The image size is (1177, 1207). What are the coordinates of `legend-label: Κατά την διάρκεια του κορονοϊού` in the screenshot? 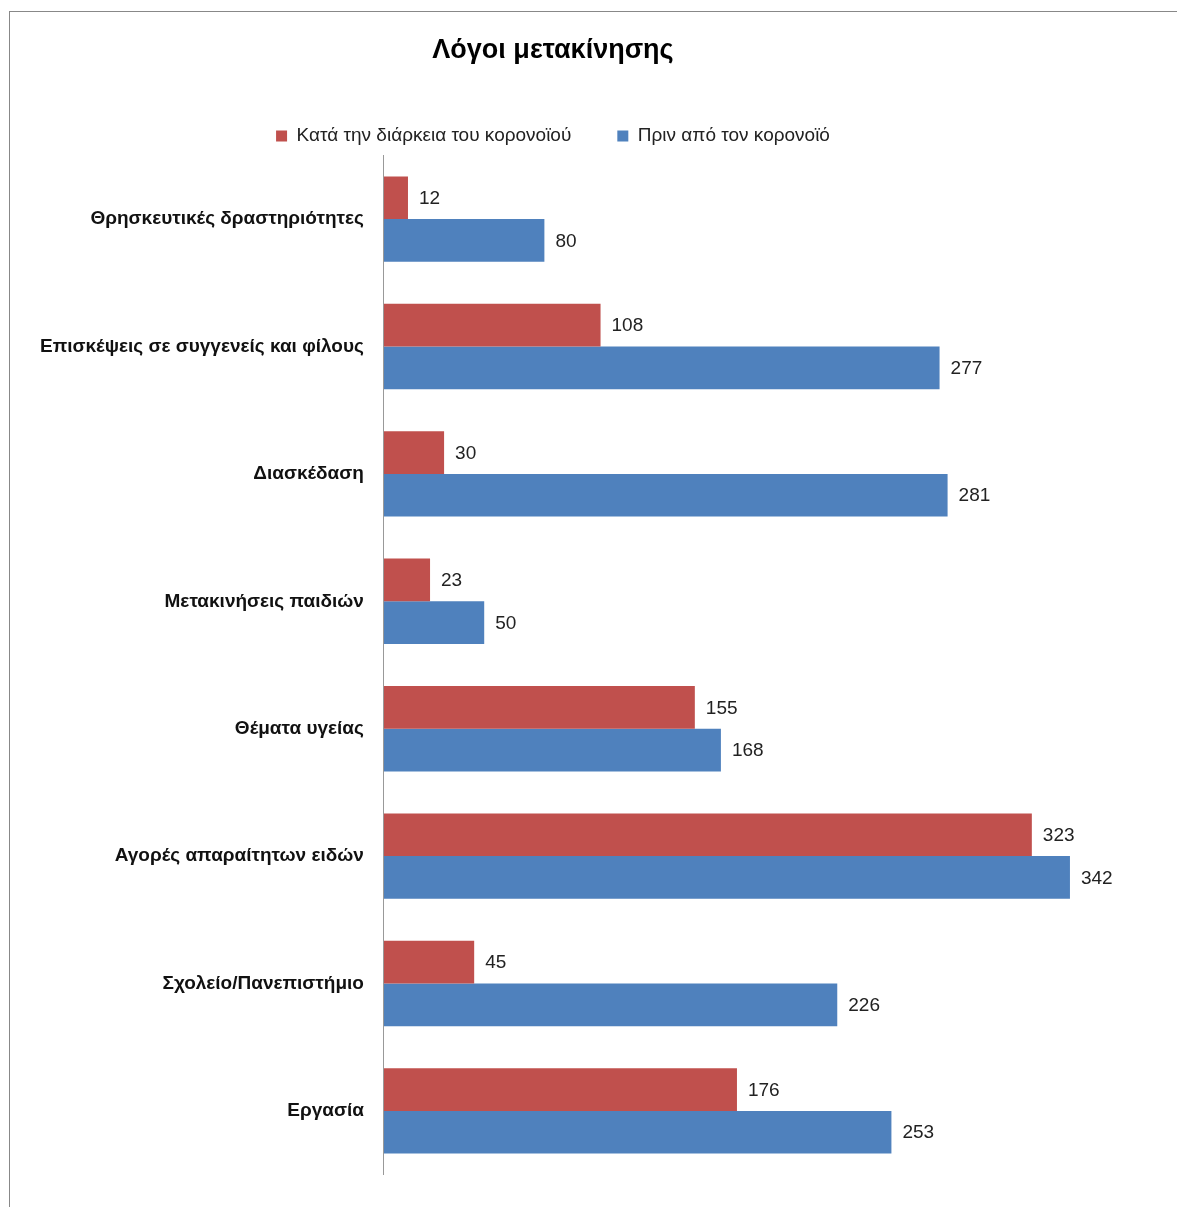 It's located at (434, 135).